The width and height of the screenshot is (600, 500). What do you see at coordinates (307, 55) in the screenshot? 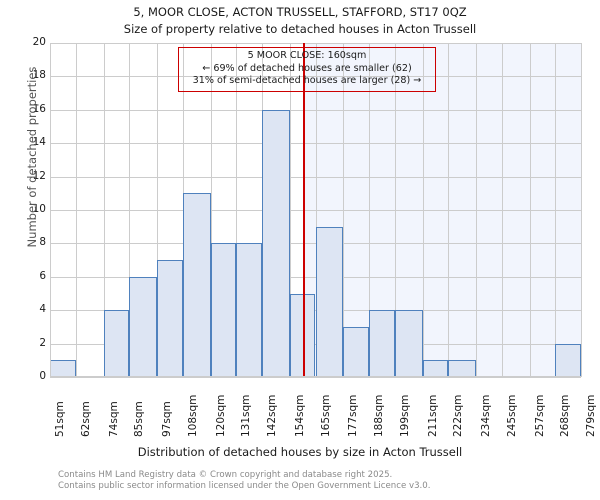
I see `annotation-line-1: 5 MOOR CLOSE: 160sqm` at bounding box center [307, 55].